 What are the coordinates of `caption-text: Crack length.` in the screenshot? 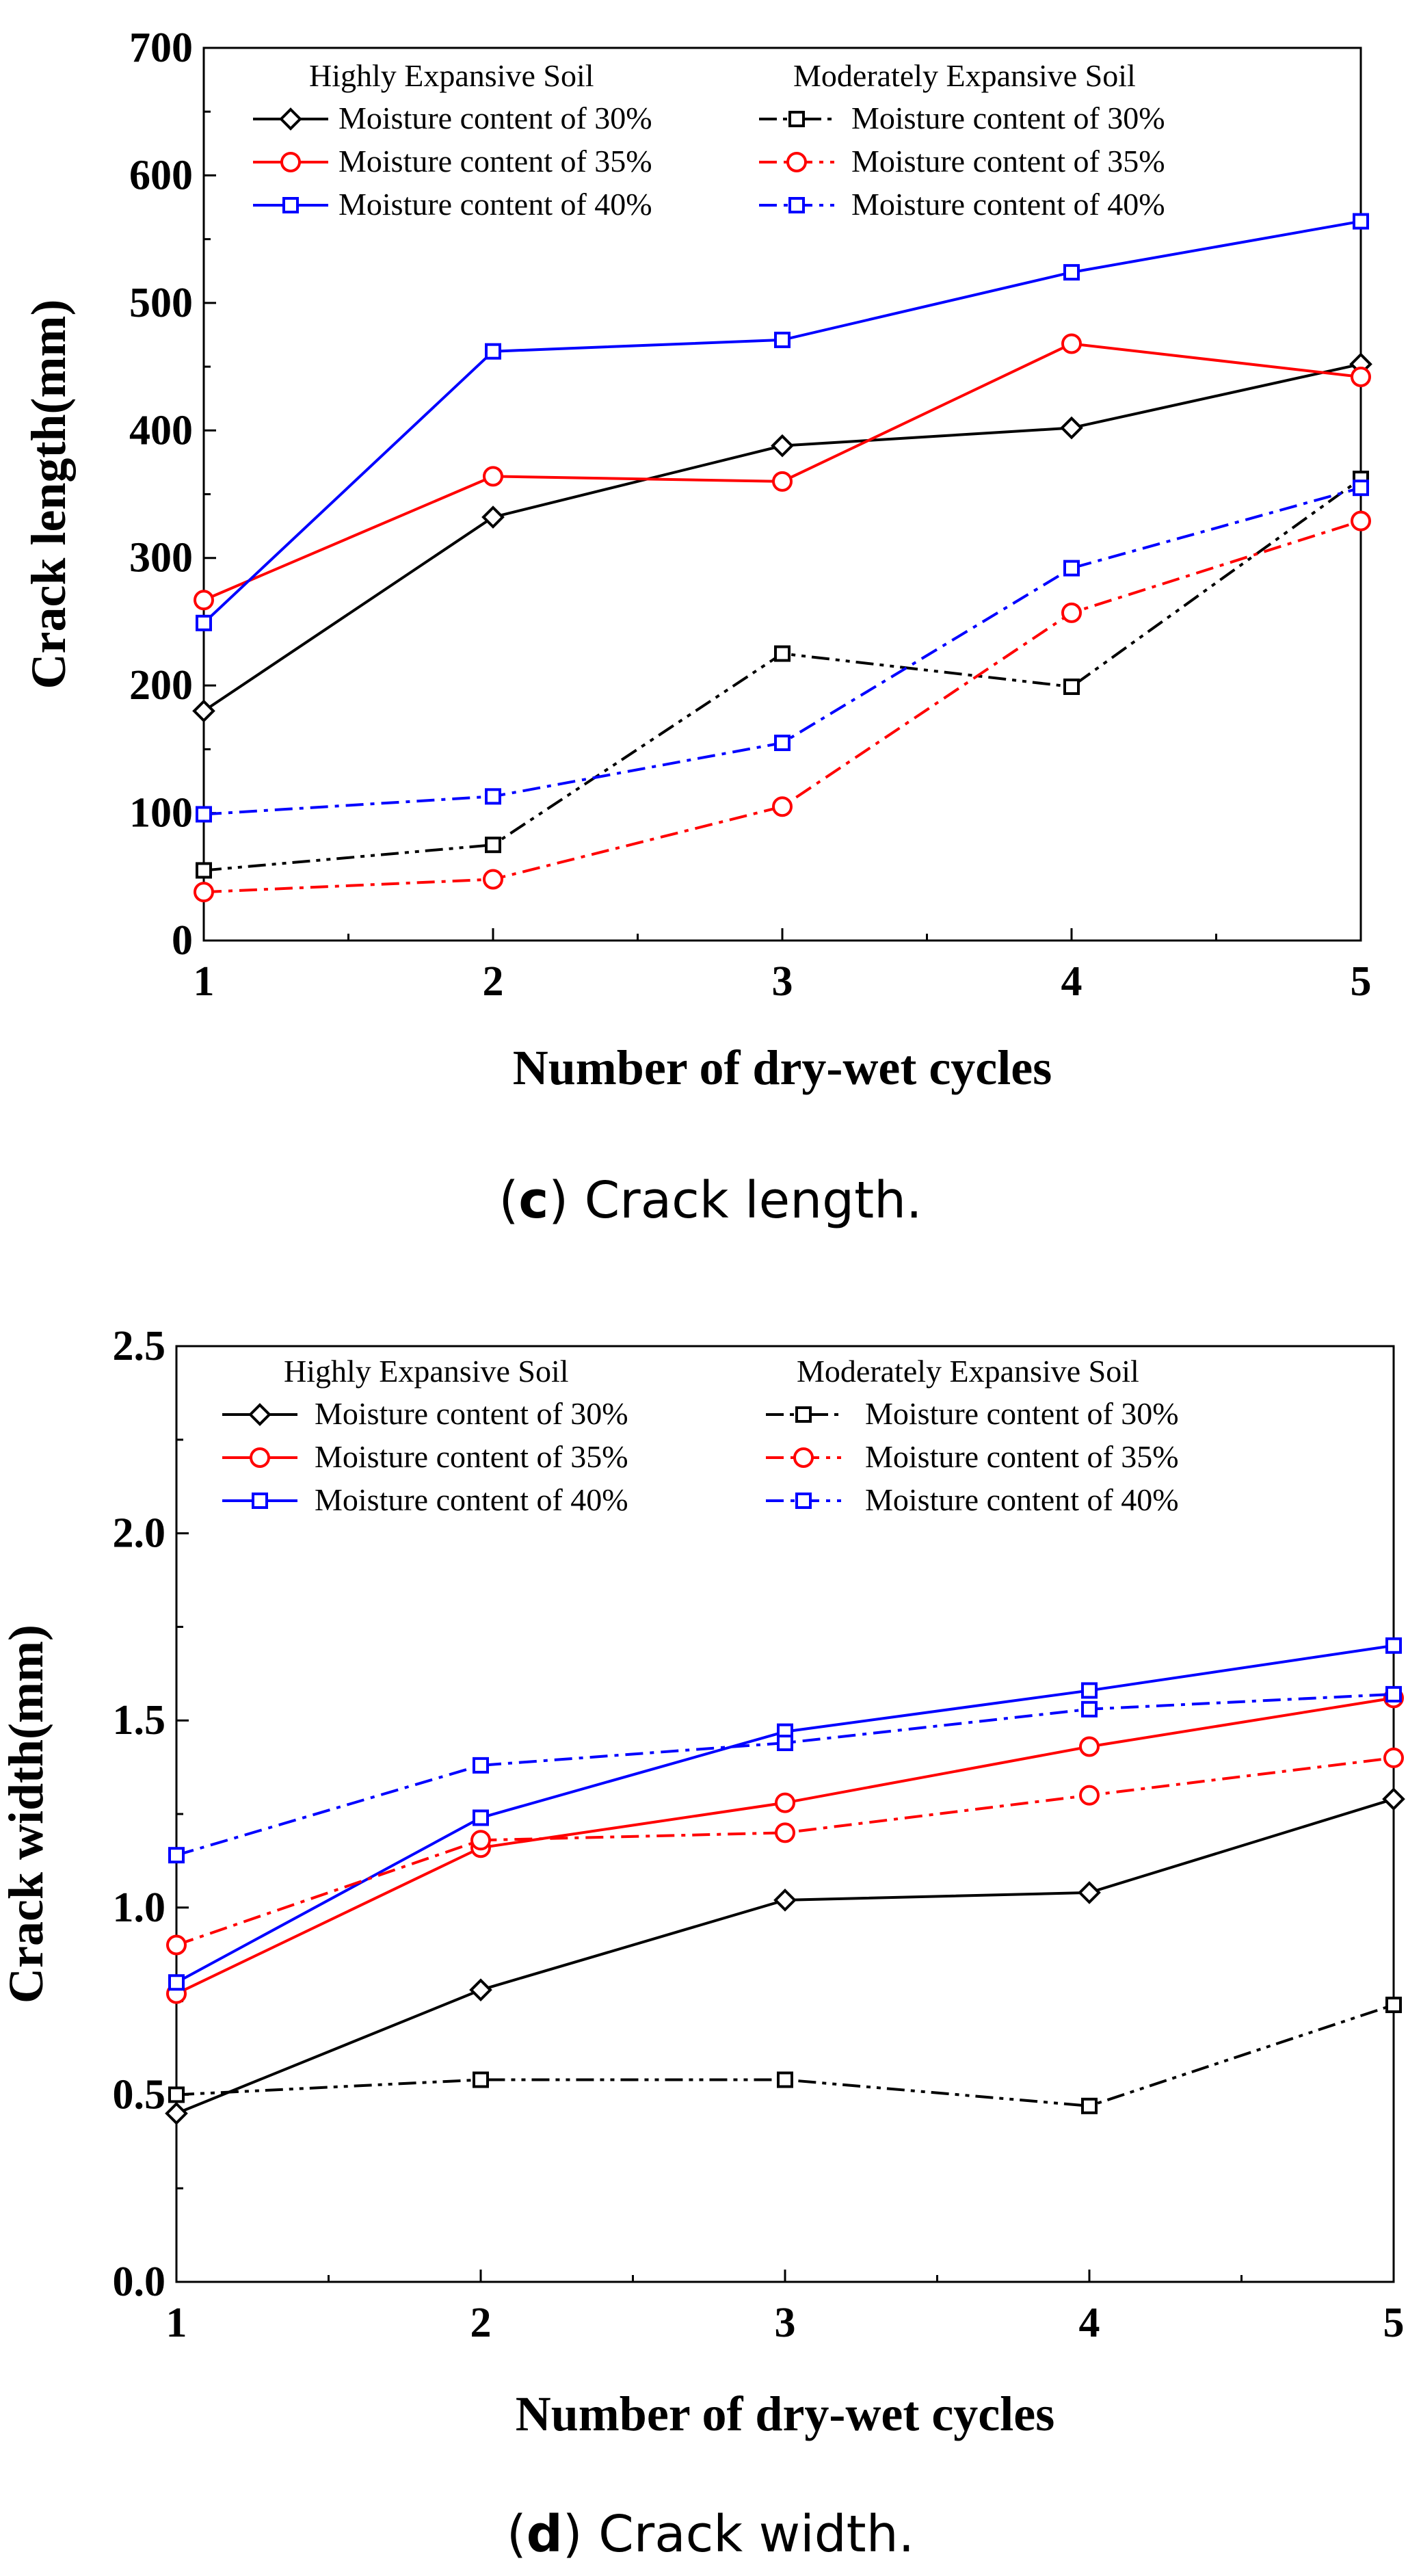 It's located at (754, 1200).